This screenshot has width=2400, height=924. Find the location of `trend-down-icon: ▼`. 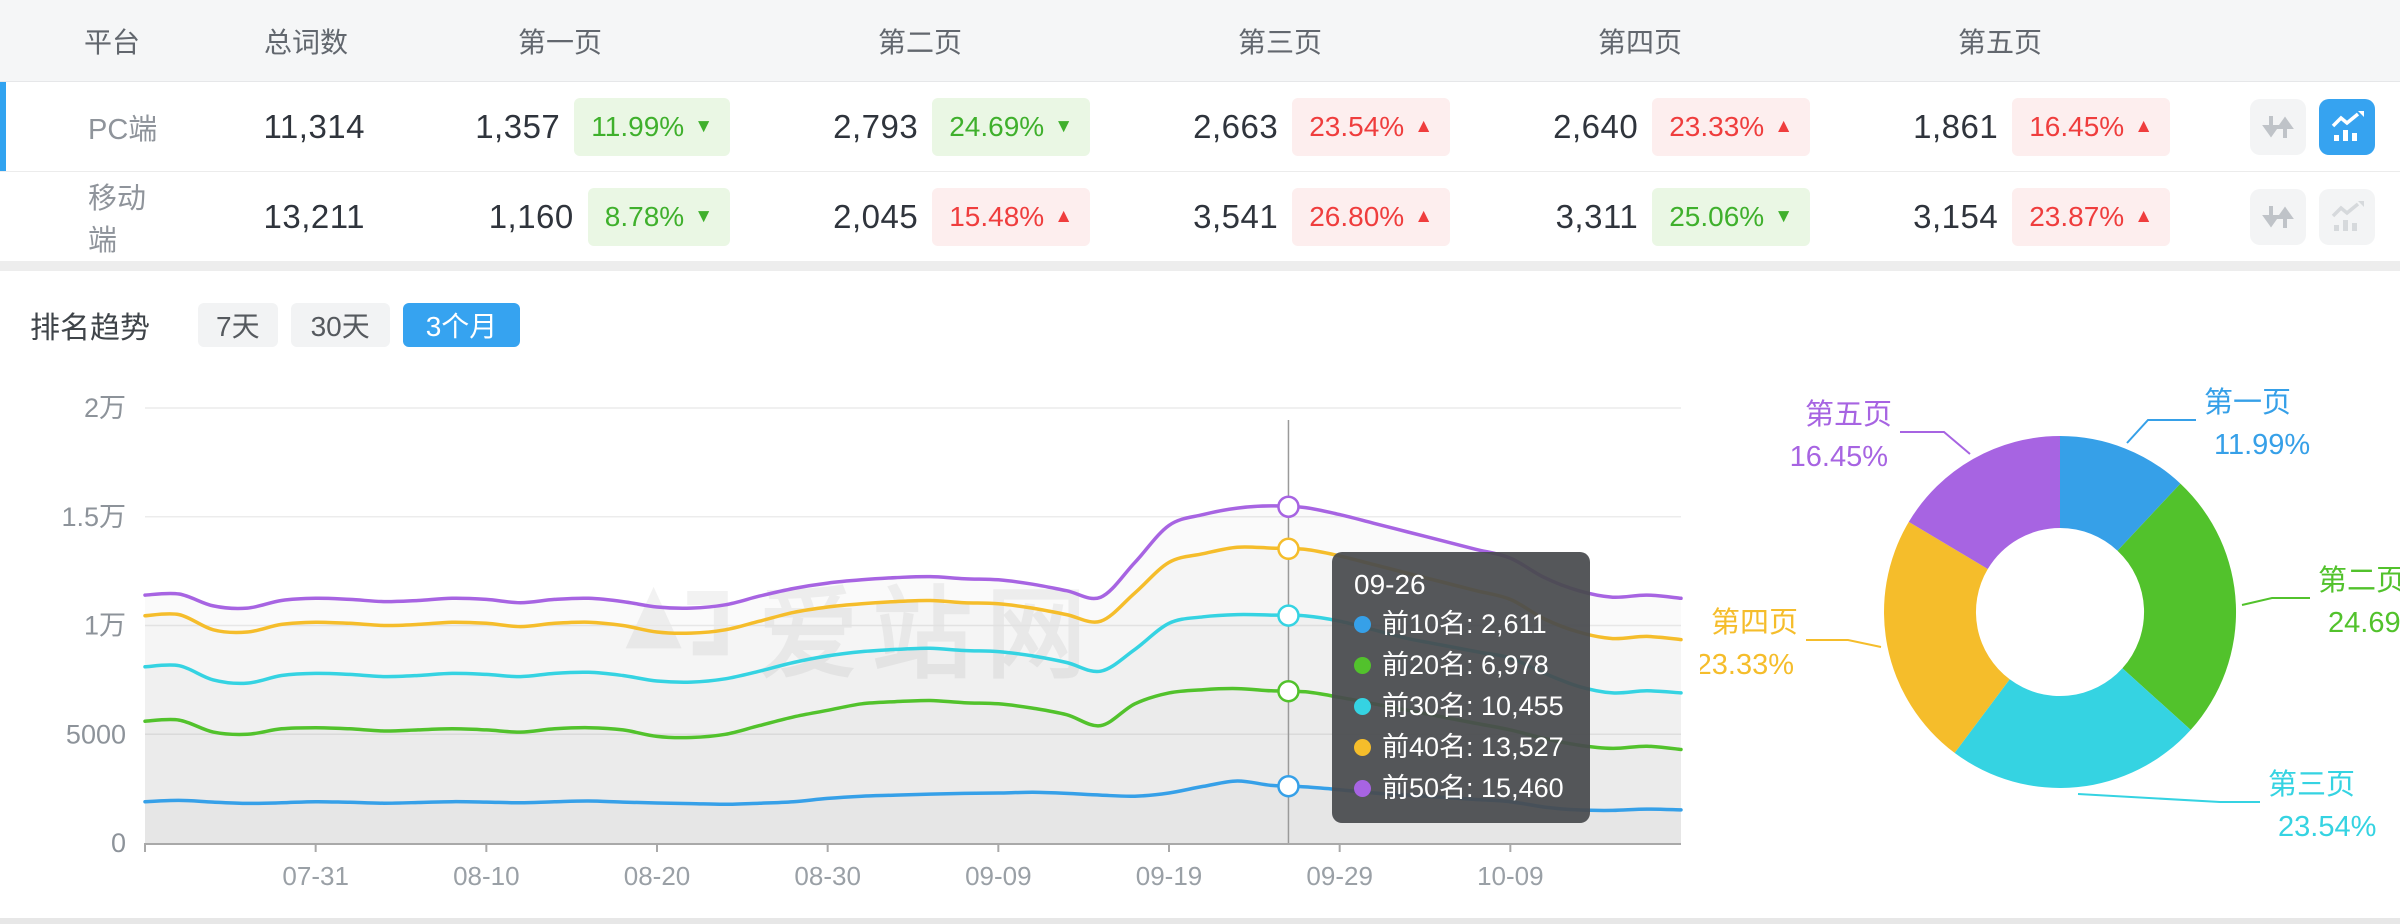

trend-down-icon: ▼ is located at coordinates (1063, 126).